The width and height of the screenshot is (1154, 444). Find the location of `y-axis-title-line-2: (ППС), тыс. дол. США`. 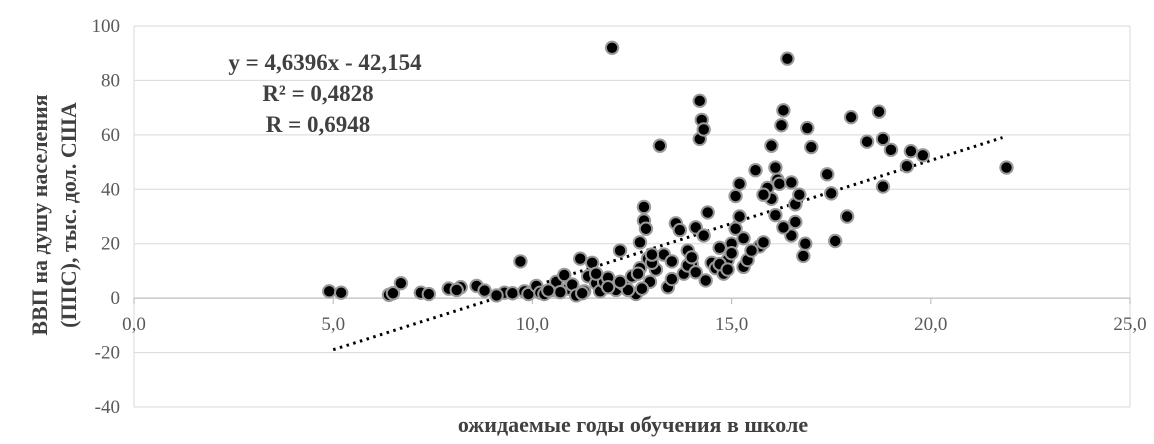

y-axis-title-line-2: (ППС), тыс. дол. США is located at coordinates (68, 215).